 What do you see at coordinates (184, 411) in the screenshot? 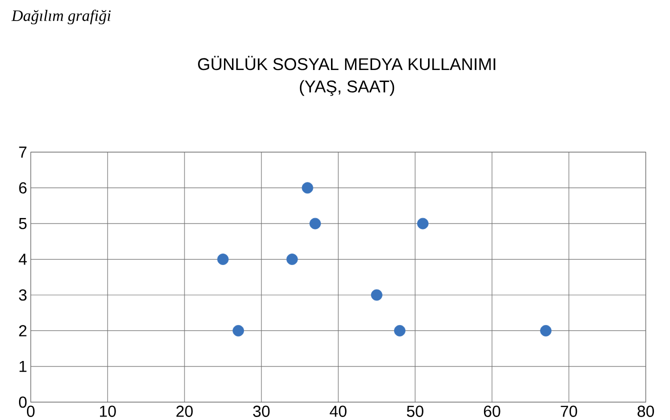
I see `x-tick-label: 20` at bounding box center [184, 411].